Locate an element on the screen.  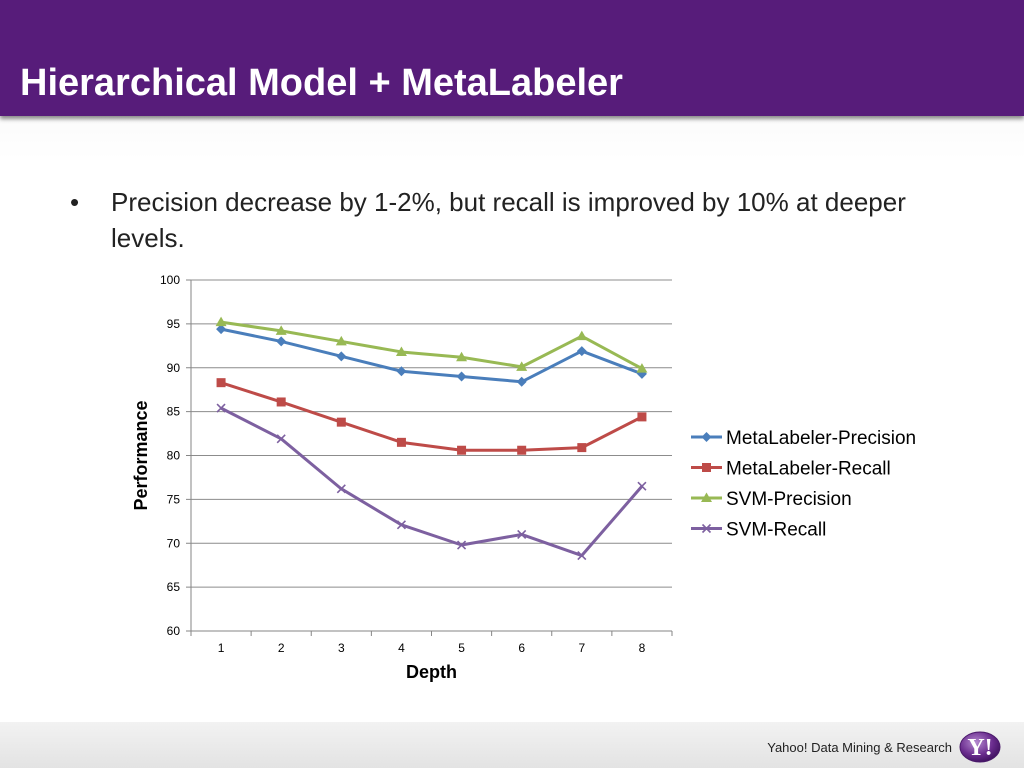
legend-label-metalabeler-recall: MetaLabeler-Recall is located at coordinates (808, 469).